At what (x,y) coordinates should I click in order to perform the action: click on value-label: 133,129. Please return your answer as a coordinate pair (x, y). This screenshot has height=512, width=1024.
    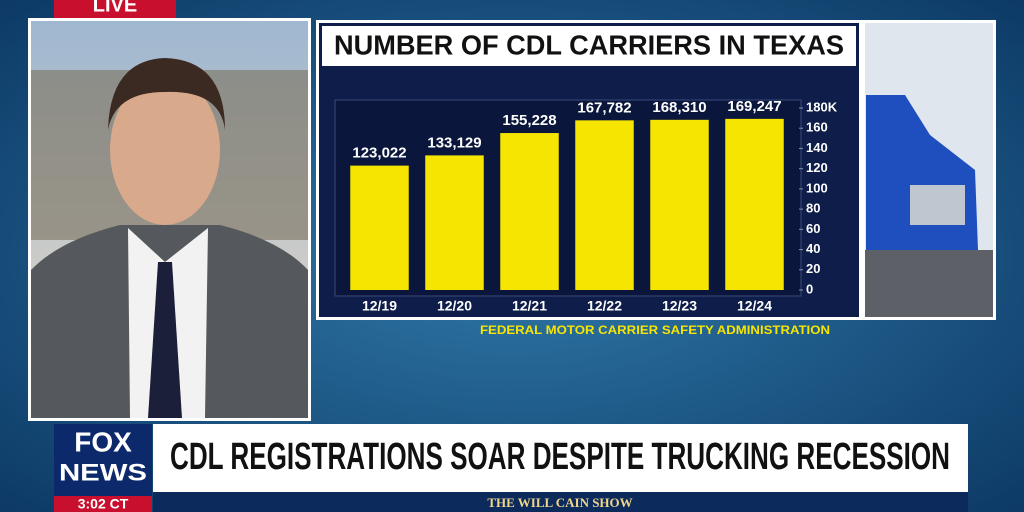
    Looking at the image, I should click on (454, 142).